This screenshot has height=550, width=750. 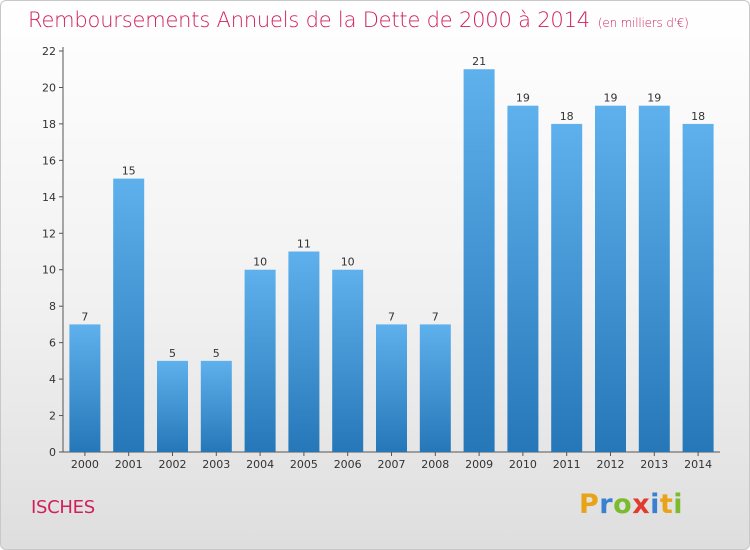 I want to click on commune-name: ISCHES, so click(x=63, y=507).